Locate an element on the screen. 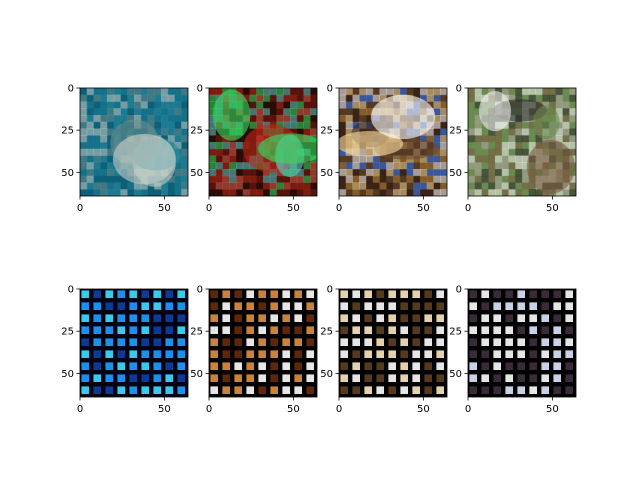 Image resolution: width=640 pixels, height=480 pixels. panel-0-3: 0 50 0 25 50 is located at coordinates (513, 149).